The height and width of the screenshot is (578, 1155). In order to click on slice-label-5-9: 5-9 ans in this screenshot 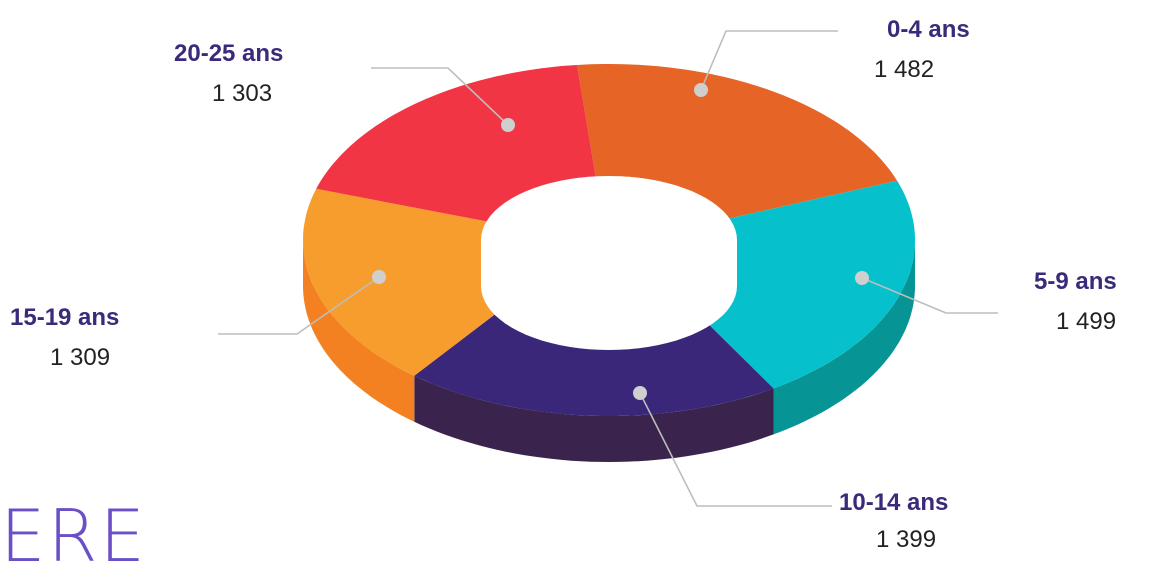, I will do `click(1075, 281)`.